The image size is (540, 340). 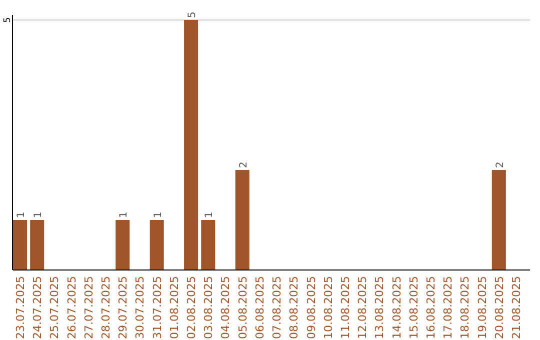 I want to click on x-tick-label: 02.08.2025, so click(x=191, y=307).